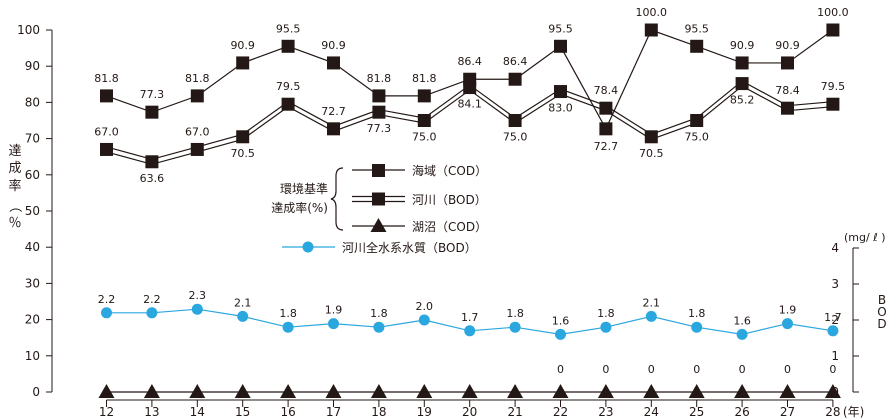 This screenshot has height=419, width=896. What do you see at coordinates (741, 412) in the screenshot?
I see `x-axis-tick-label: 26` at bounding box center [741, 412].